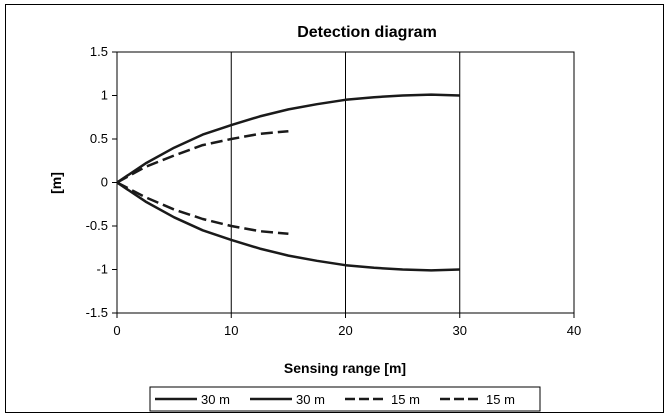 The height and width of the screenshot is (417, 669). I want to click on x-tick-label: 40, so click(574, 330).